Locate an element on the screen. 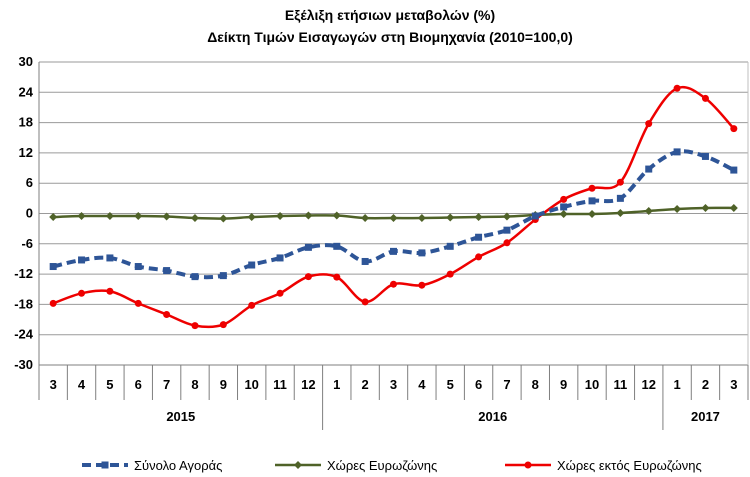 This screenshot has width=750, height=477. x-tick-label: 9 is located at coordinates (223, 384).